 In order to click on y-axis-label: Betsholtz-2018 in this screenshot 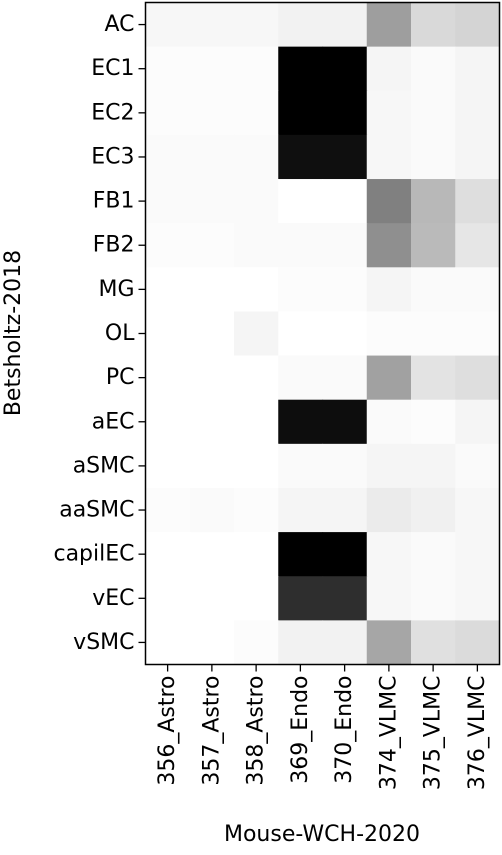, I will do `click(13, 333)`.